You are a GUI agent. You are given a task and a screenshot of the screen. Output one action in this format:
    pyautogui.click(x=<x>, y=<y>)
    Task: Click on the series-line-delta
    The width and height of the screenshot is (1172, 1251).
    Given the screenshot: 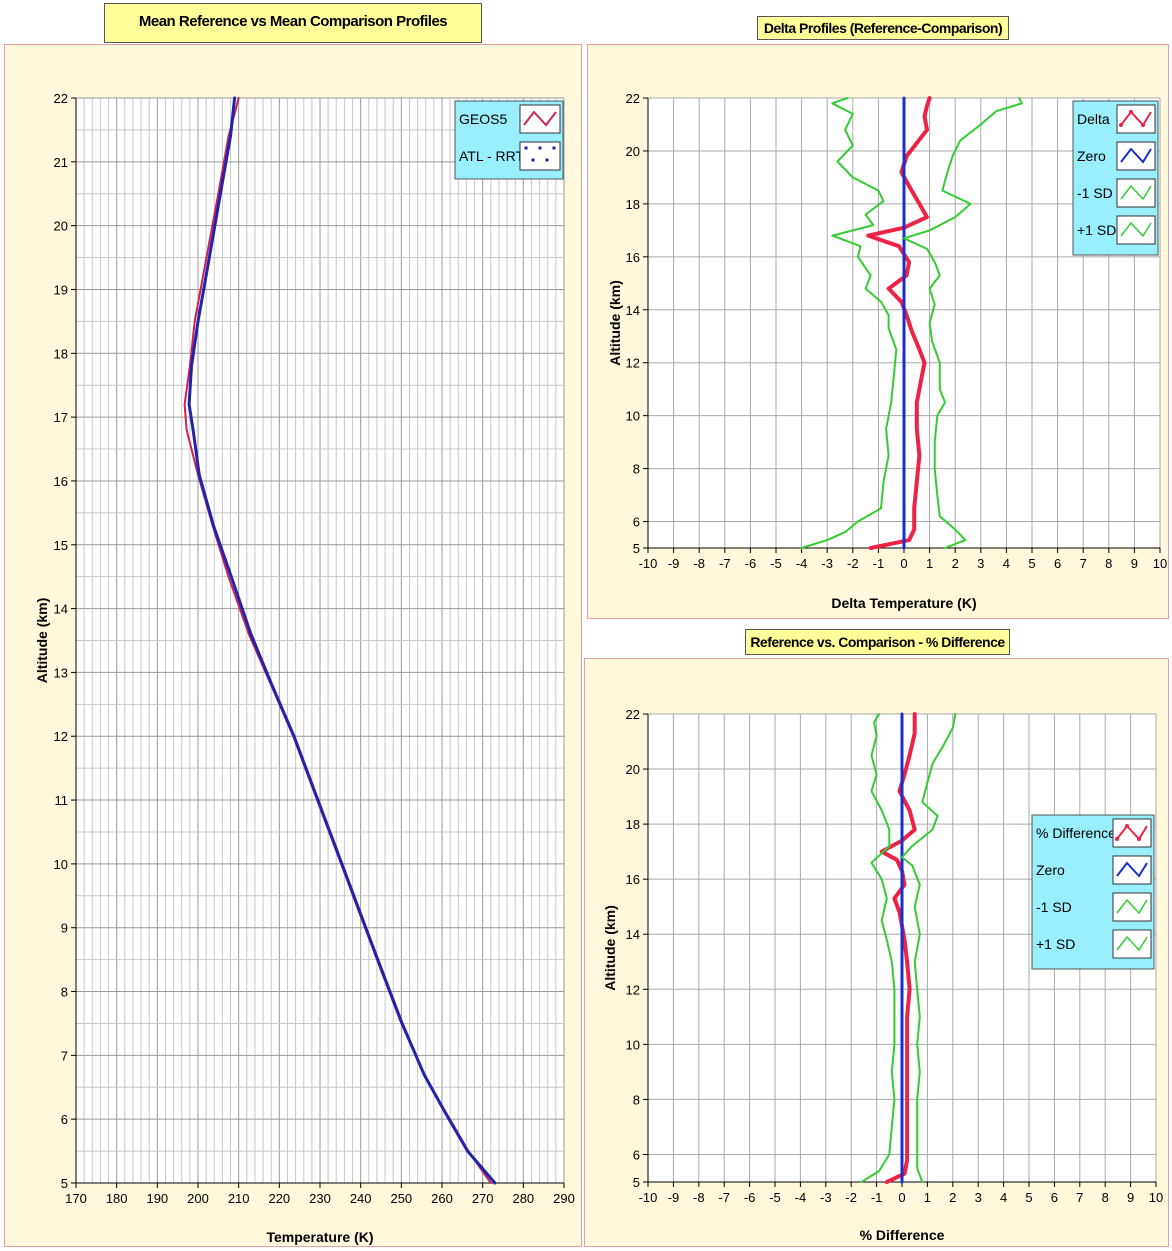 What is the action you would take?
    pyautogui.click(x=899, y=323)
    